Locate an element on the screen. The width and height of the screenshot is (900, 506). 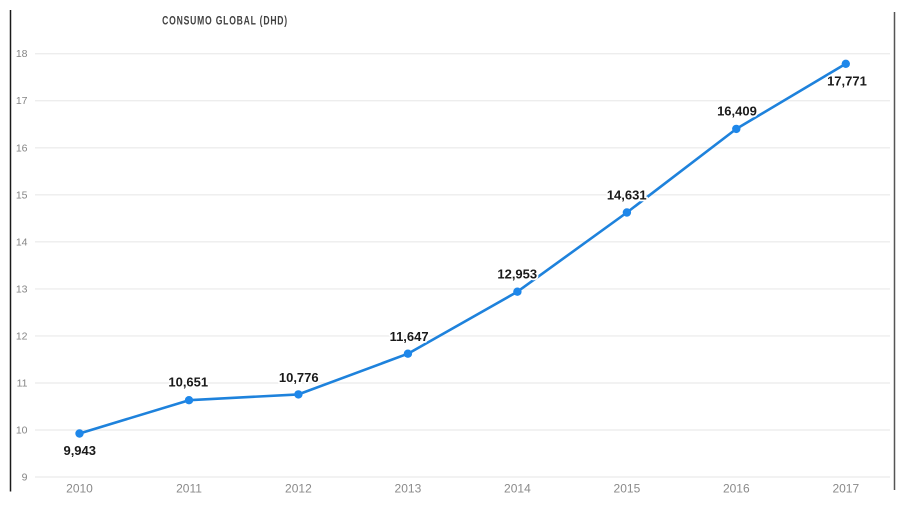
svg-text: 9 is located at coordinates (25, 478).